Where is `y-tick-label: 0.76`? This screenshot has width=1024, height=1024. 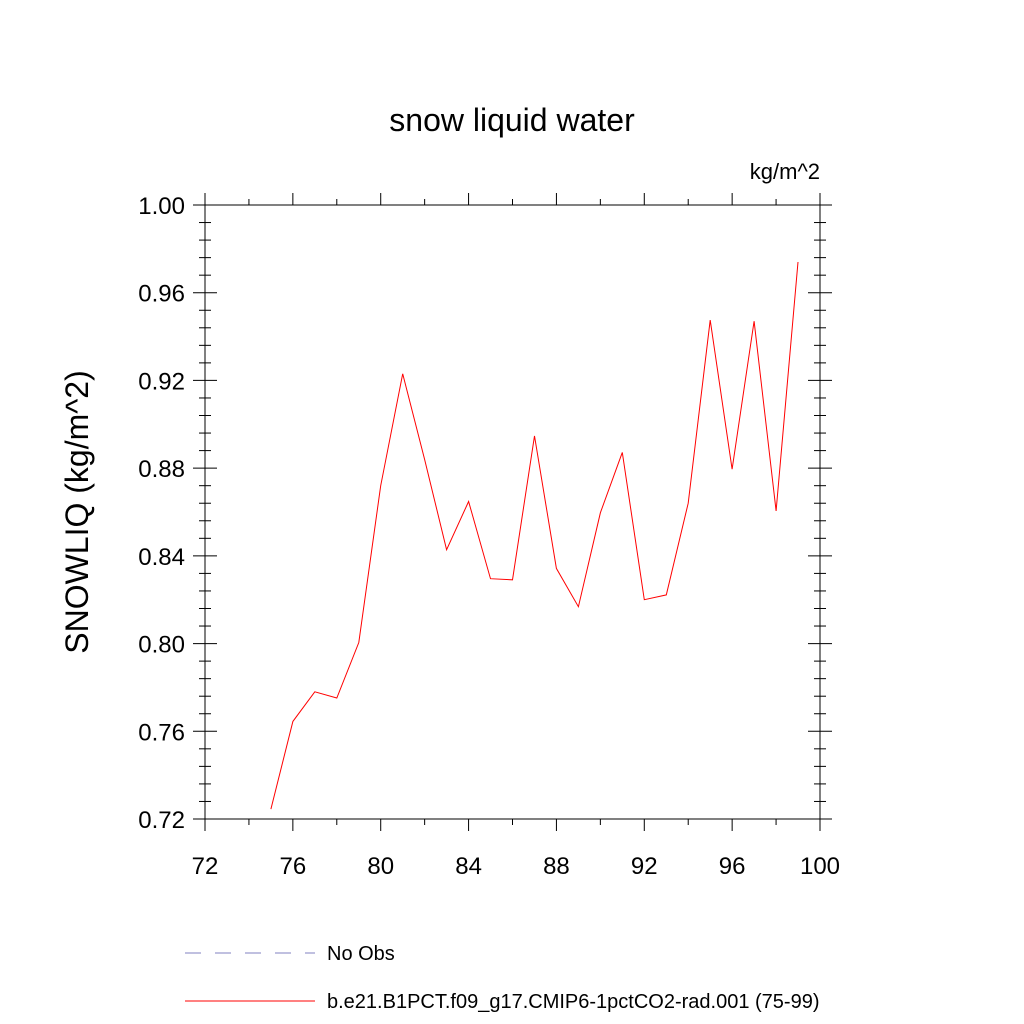
y-tick-label: 0.76 is located at coordinates (161, 732).